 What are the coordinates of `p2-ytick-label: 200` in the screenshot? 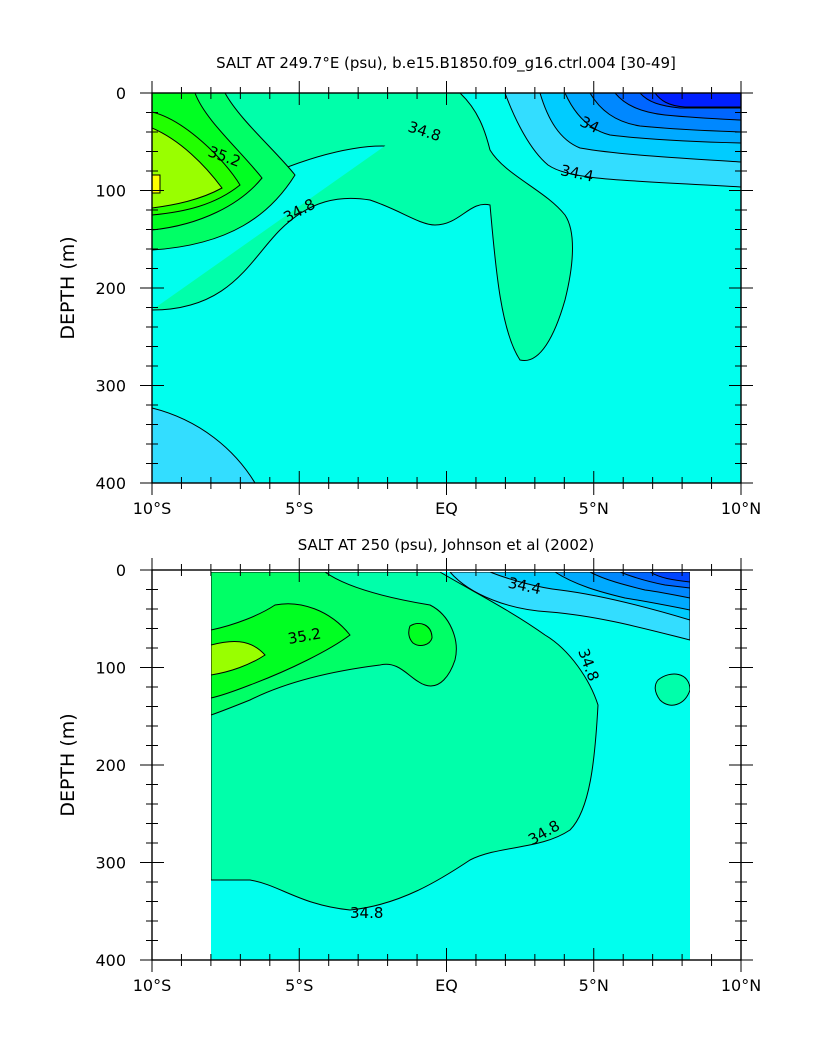 It's located at (110, 765).